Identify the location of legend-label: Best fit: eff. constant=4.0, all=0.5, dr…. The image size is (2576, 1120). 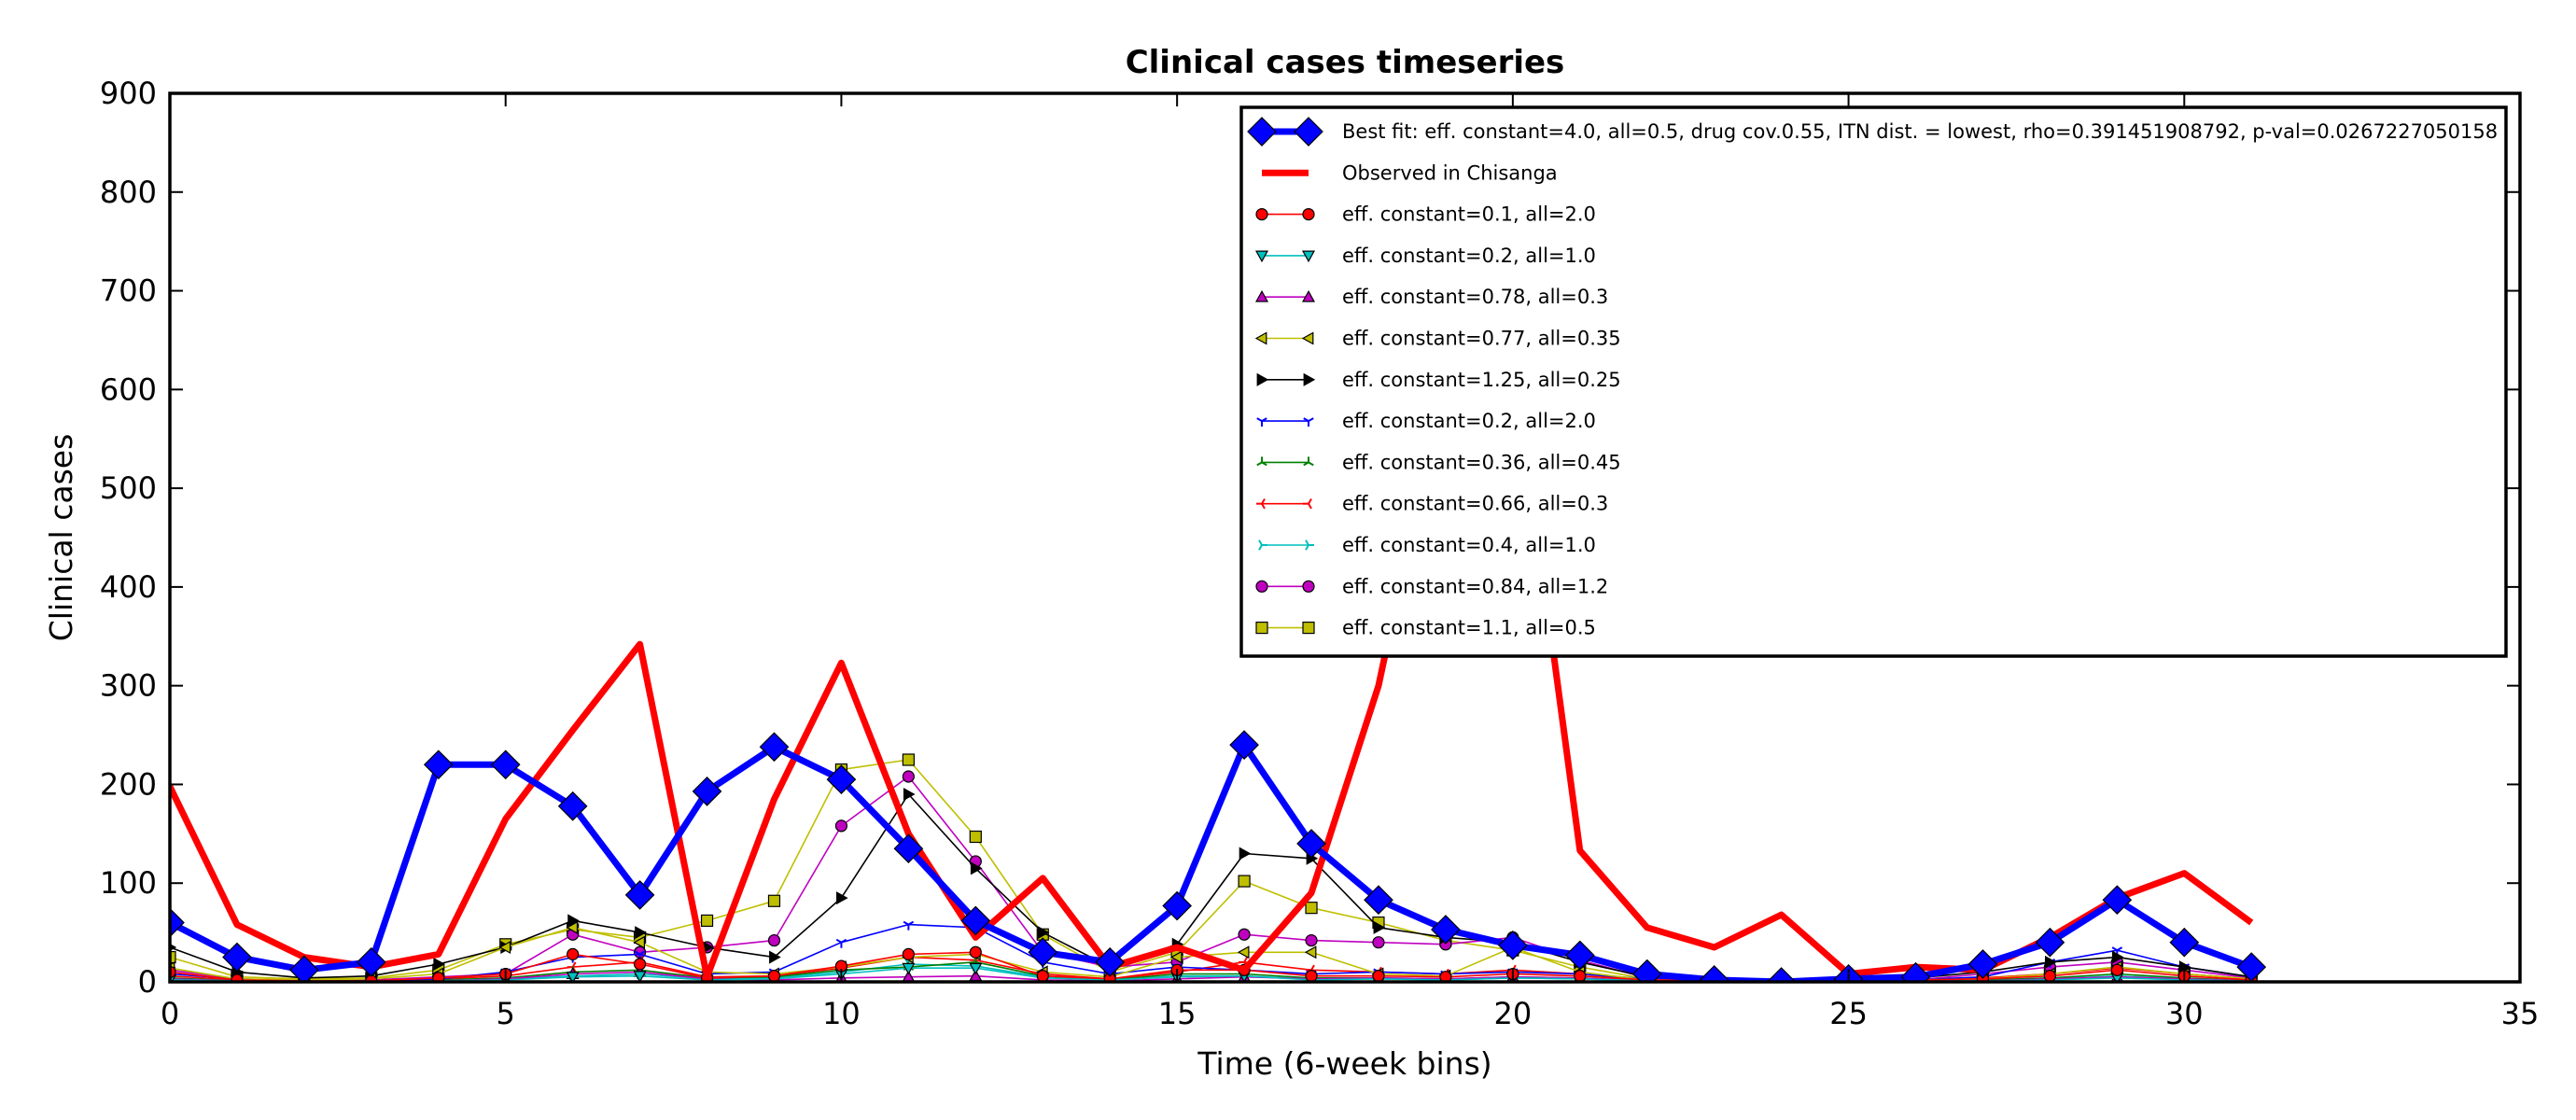
(1920, 131).